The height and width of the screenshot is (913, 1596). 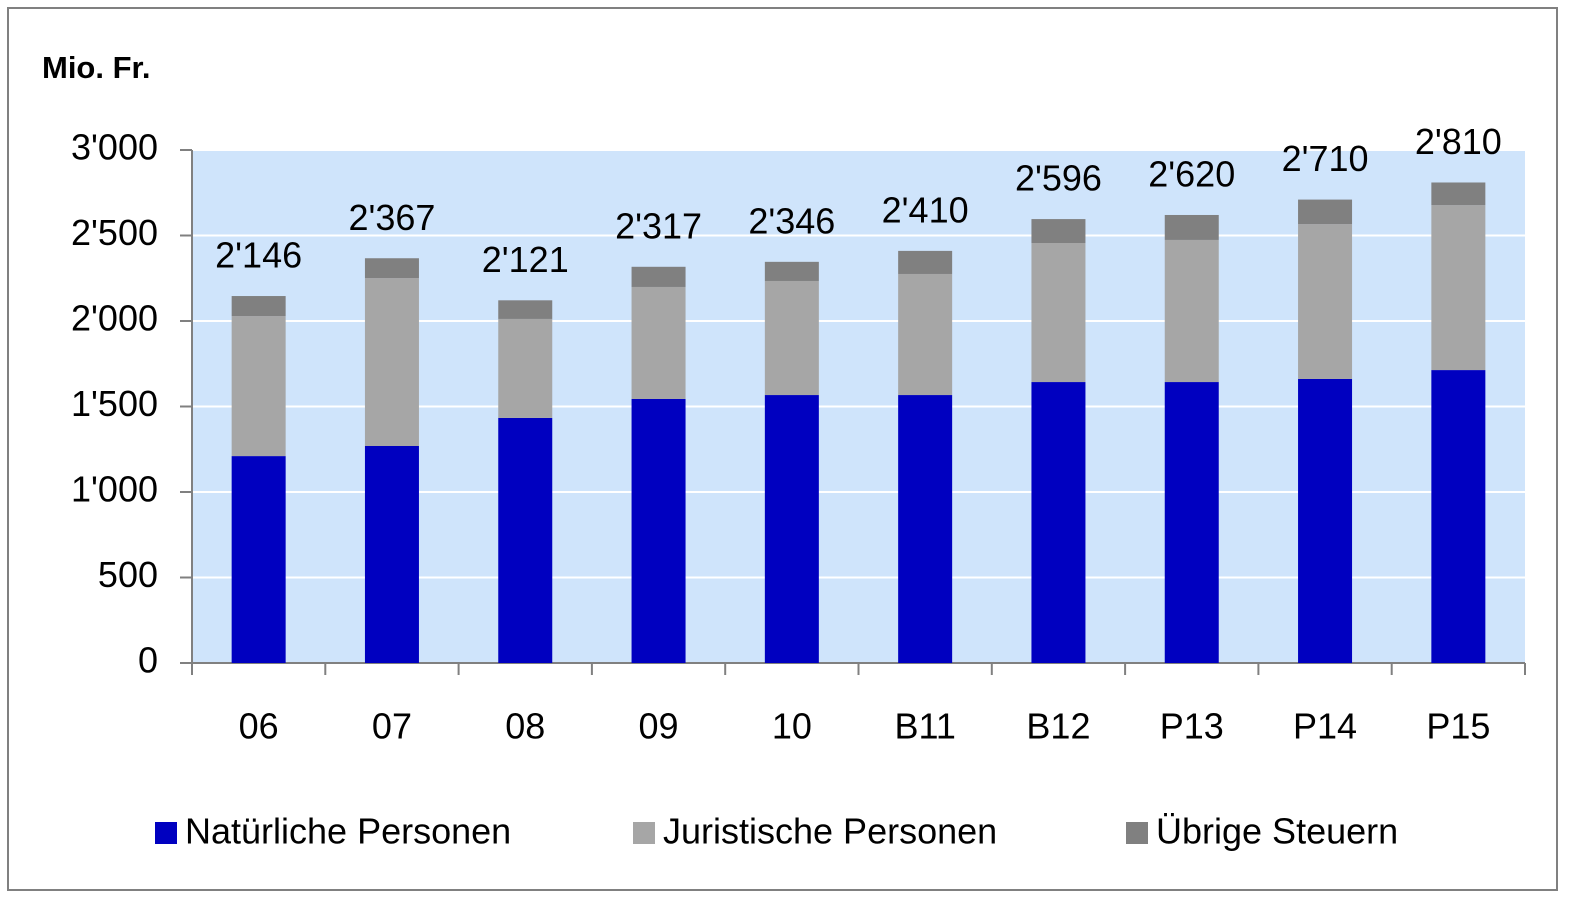 What do you see at coordinates (258, 255) in the screenshot?
I see `total-label: 2'146` at bounding box center [258, 255].